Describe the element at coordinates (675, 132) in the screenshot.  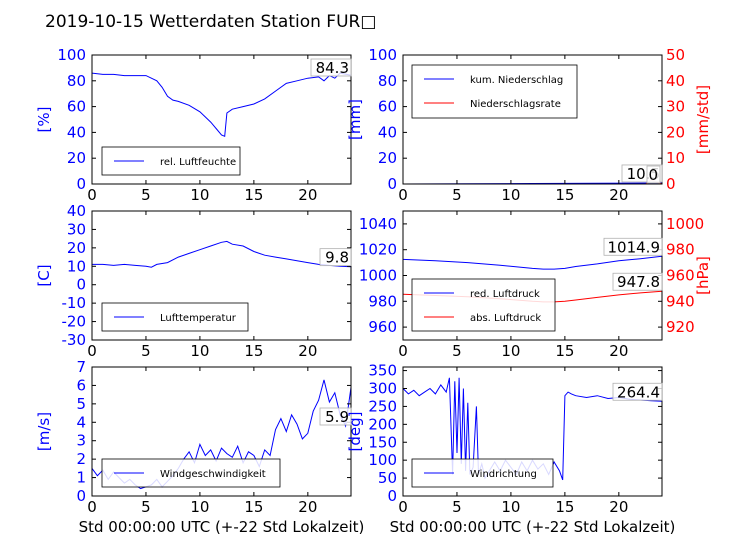
I see `y2-tick-label: 20` at that location.